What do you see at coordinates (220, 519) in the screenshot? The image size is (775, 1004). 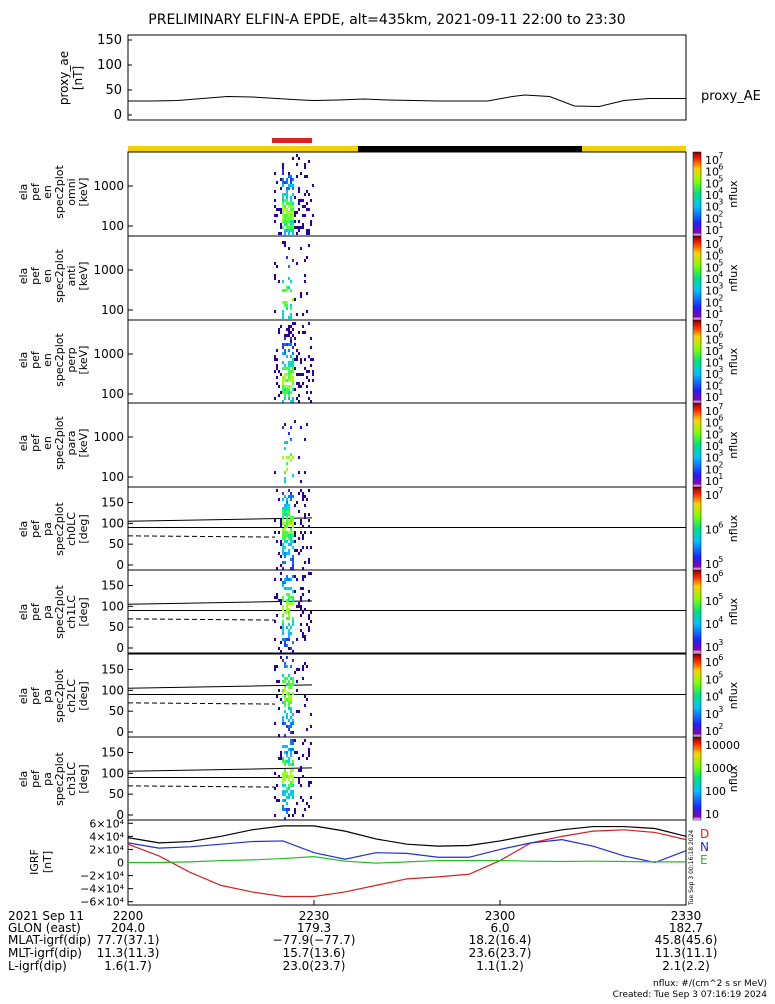 I see `loss-cone-line` at bounding box center [220, 519].